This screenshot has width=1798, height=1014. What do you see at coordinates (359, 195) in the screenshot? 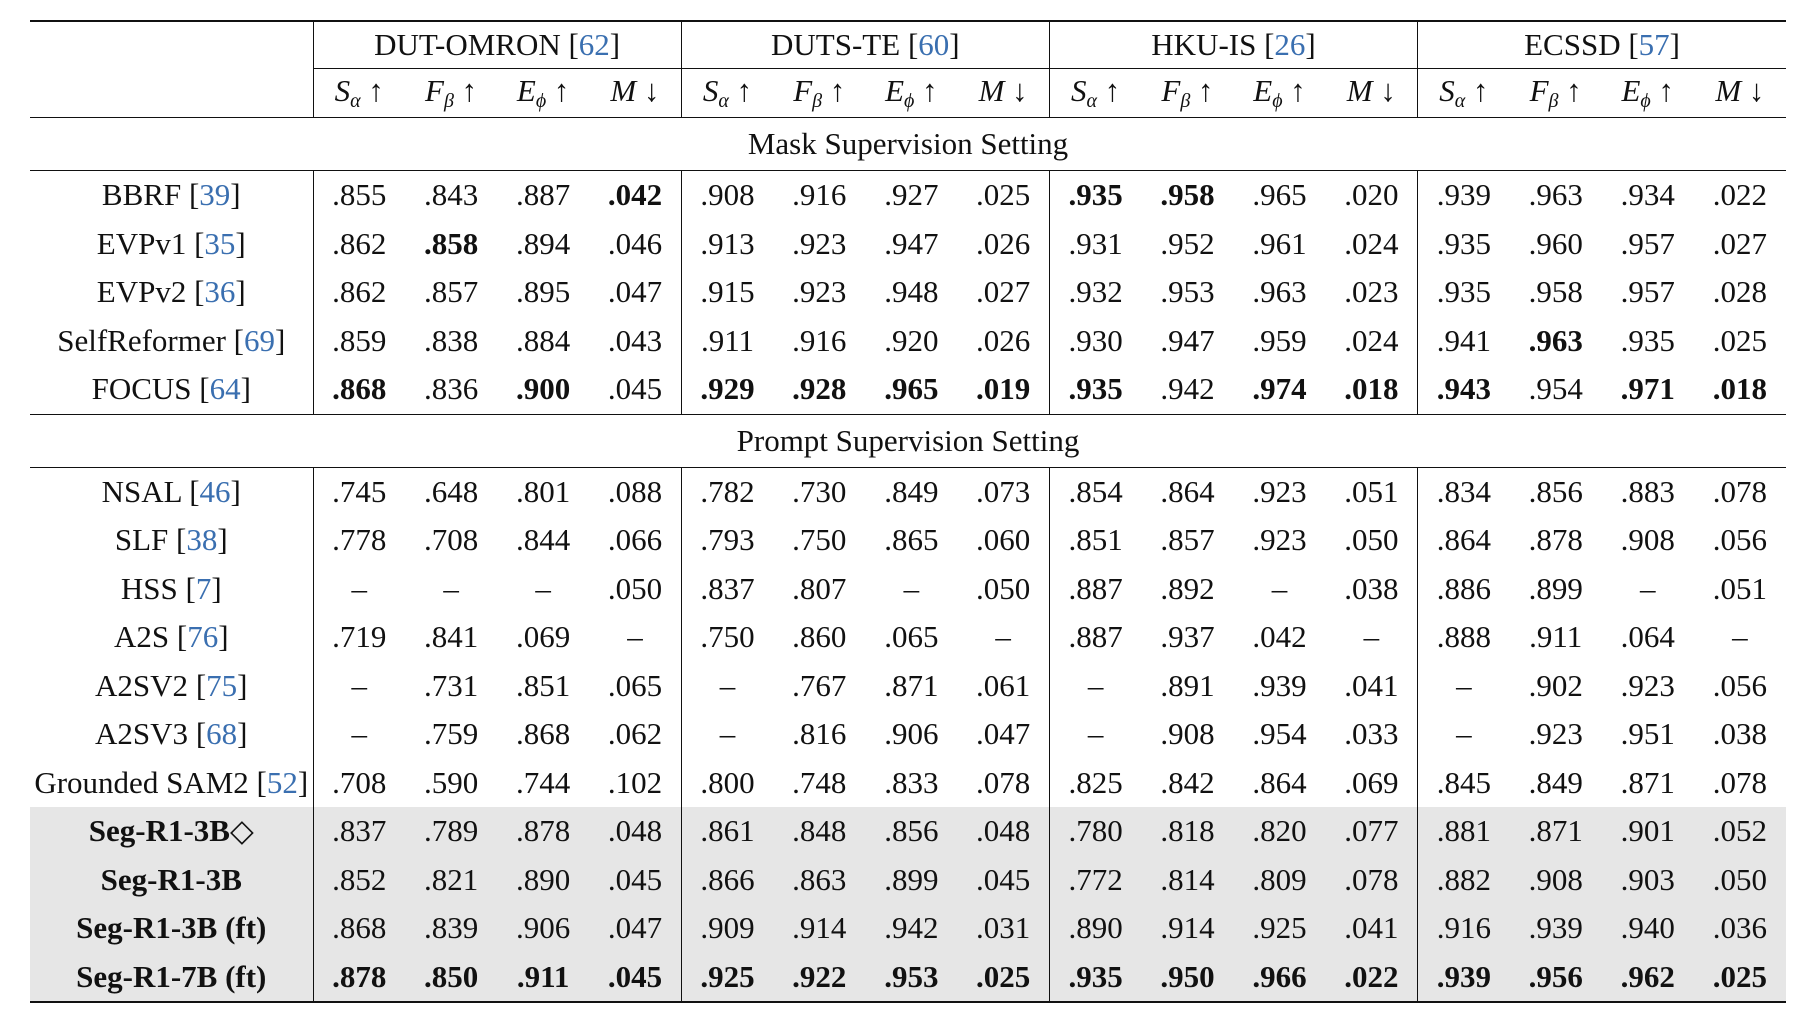
I see `metric-value-cell: .855` at bounding box center [359, 195].